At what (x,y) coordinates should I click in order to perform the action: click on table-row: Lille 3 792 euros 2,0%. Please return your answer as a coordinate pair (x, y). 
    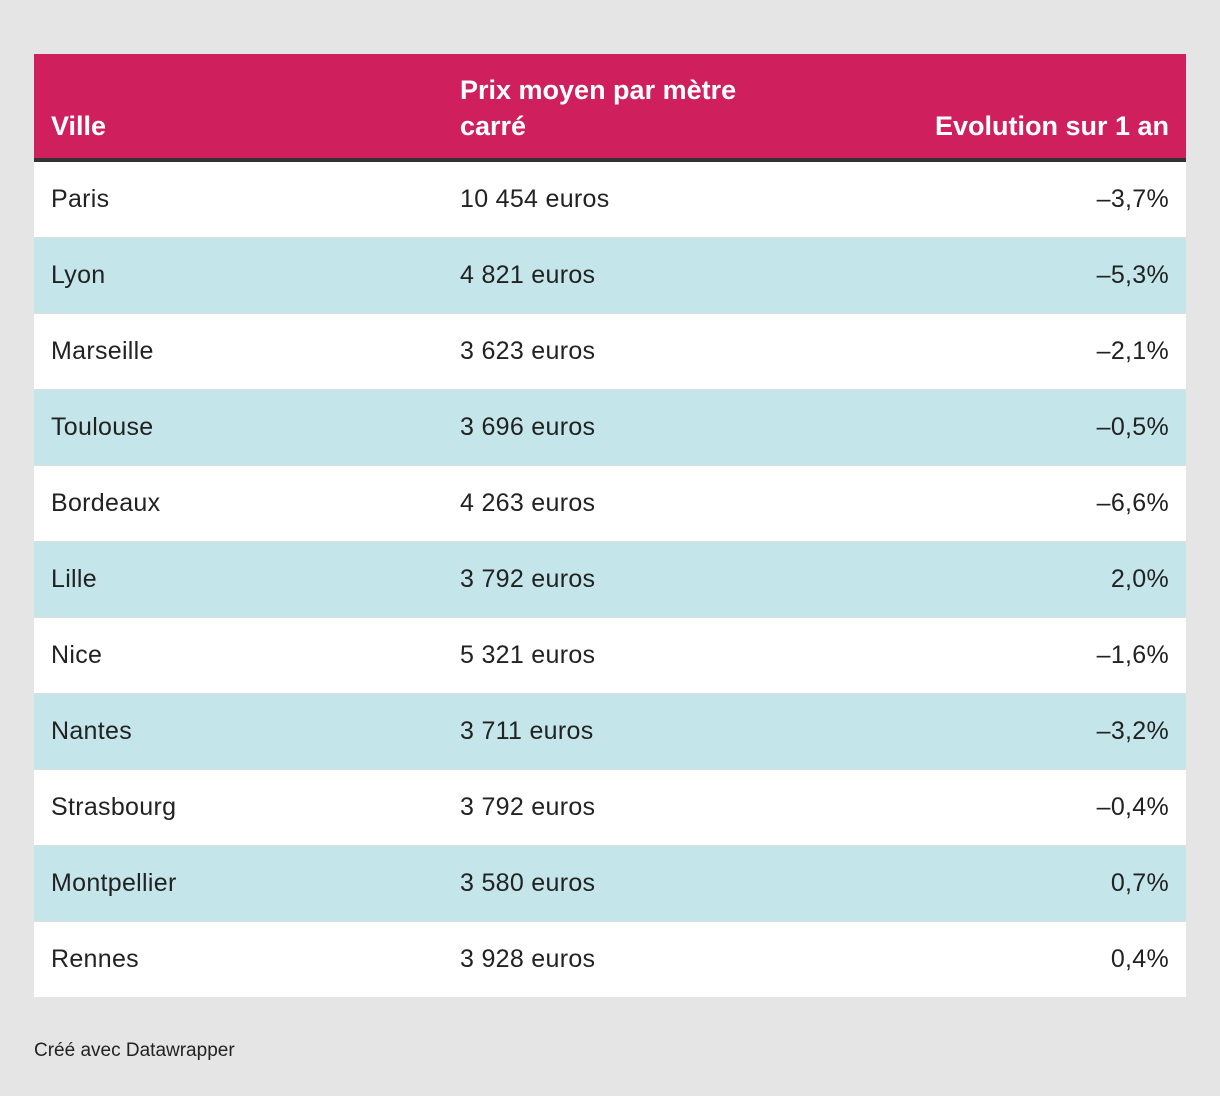
    Looking at the image, I should click on (610, 580).